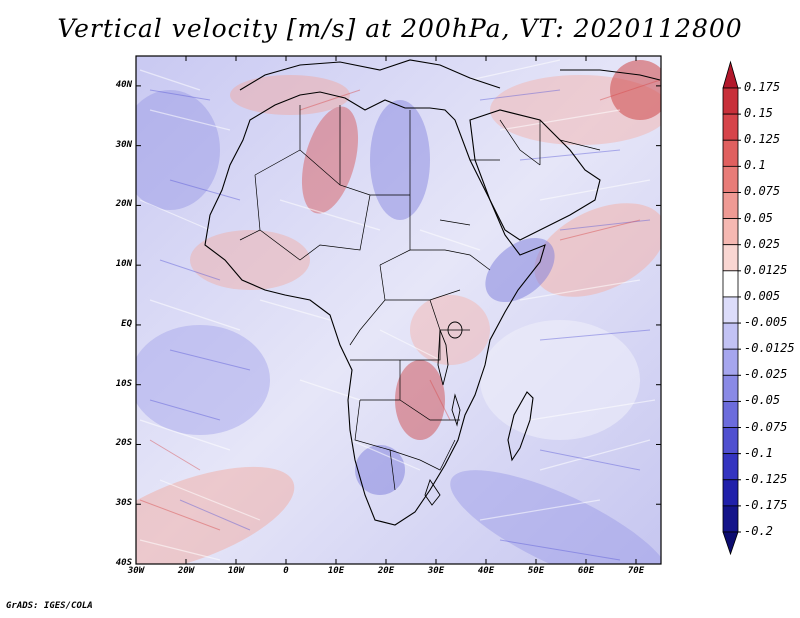  I want to click on colorbar-label: -0.0125, so click(769, 348).